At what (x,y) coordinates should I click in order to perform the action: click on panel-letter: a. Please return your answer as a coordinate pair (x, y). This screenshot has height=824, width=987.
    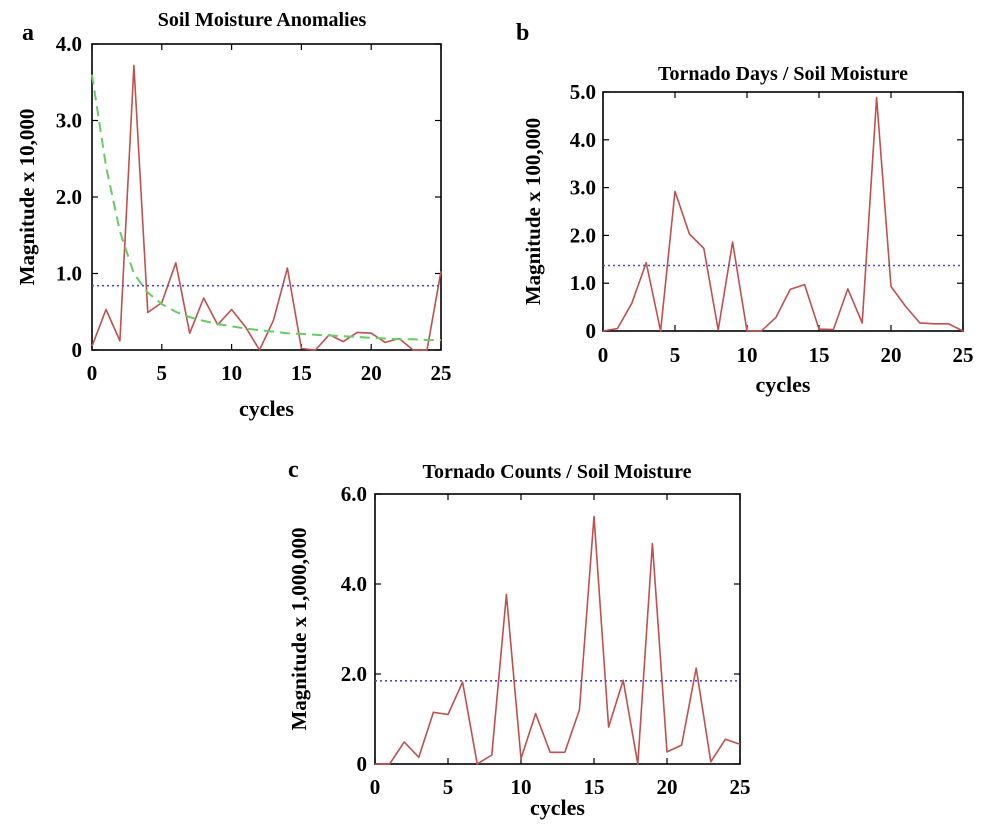
    Looking at the image, I should click on (28, 33).